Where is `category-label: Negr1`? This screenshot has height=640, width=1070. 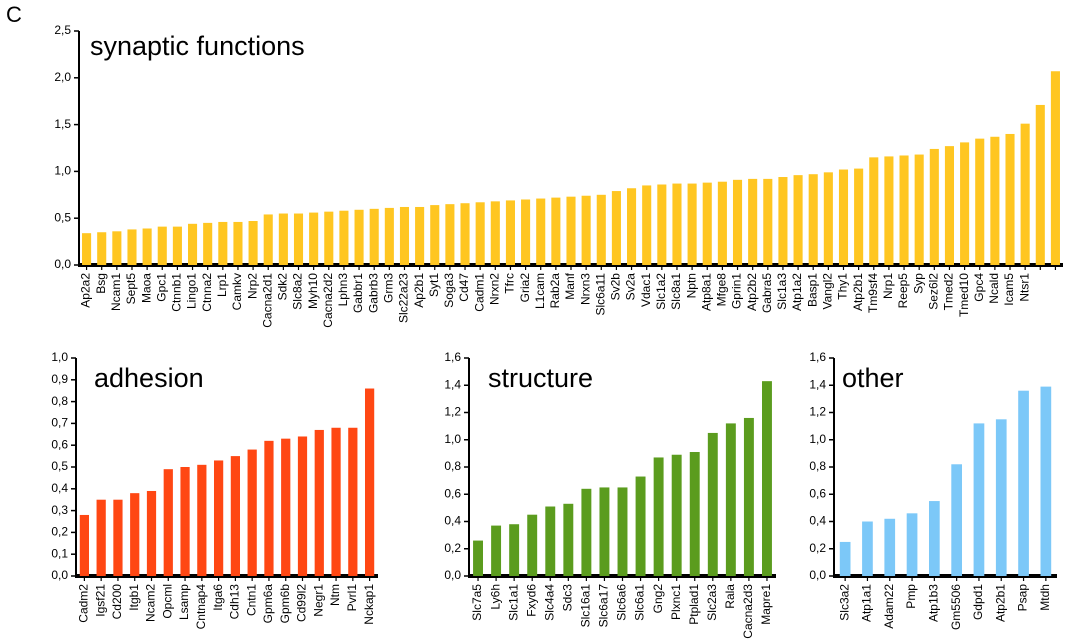
category-label: Negr1 is located at coordinates (318, 600).